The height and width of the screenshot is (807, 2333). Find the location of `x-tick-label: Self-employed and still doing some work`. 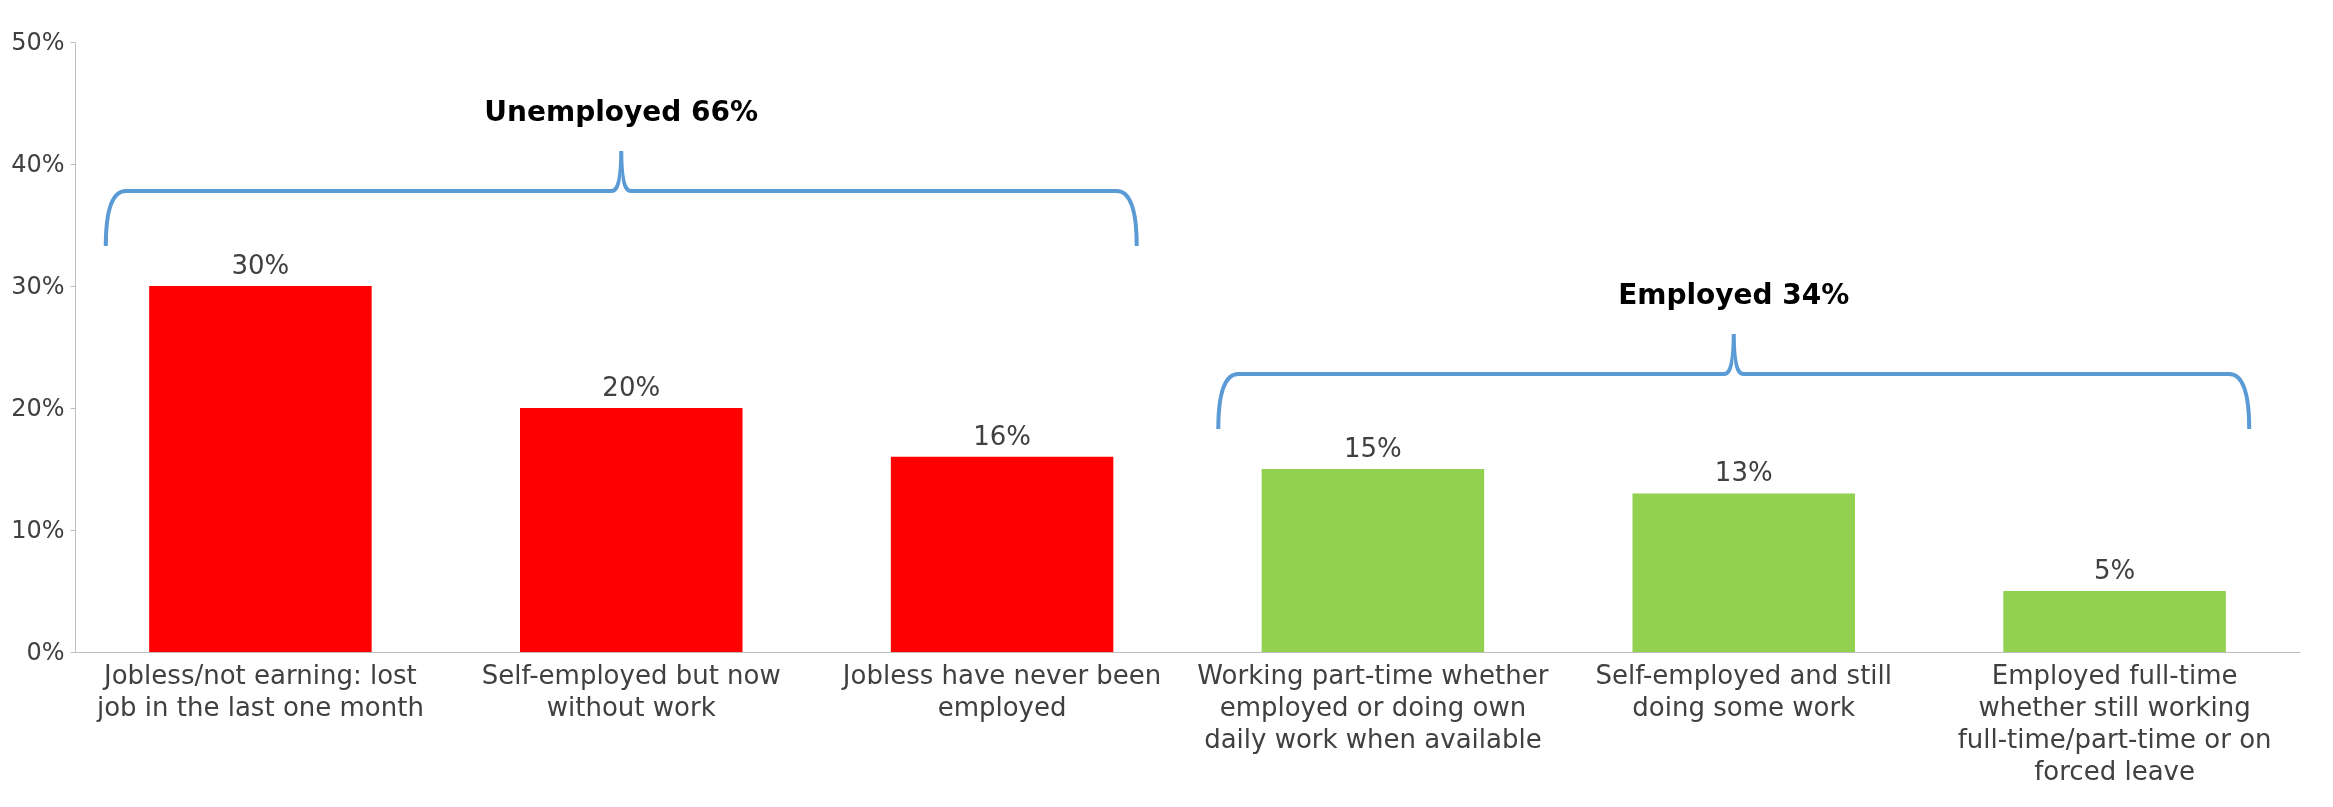

x-tick-label: Self-employed and still doing some work is located at coordinates (1744, 690).